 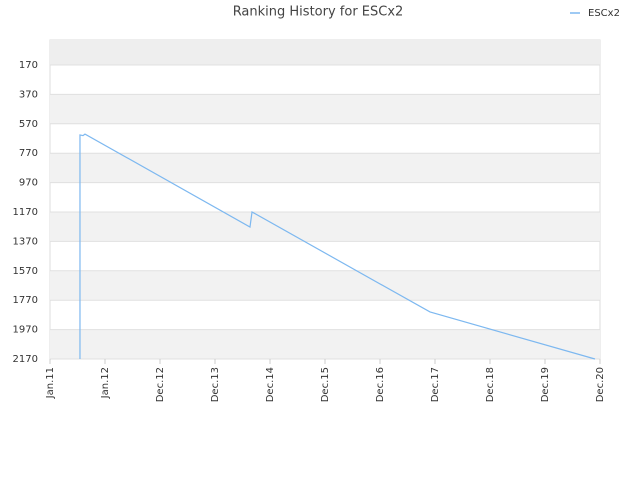 I want to click on chart-title: Ranking History for ESCx2, so click(x=318, y=12).